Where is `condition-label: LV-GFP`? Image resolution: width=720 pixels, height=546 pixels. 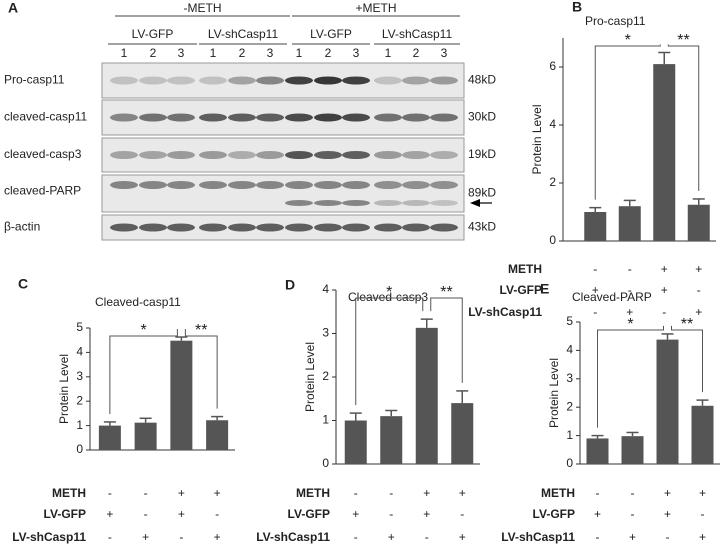 condition-label: LV-GFP is located at coordinates (65, 514).